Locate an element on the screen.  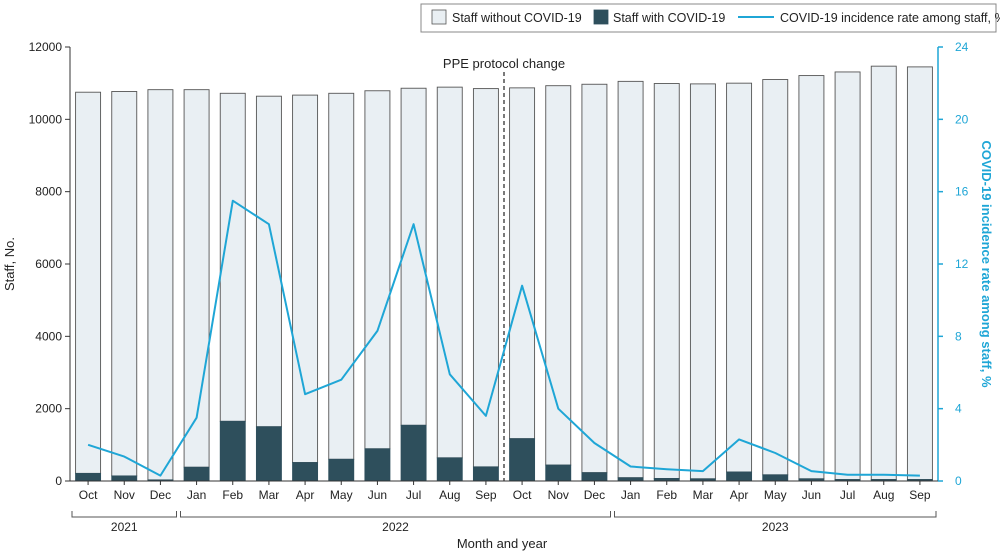
legend-label-with: Staff with COVID-19 is located at coordinates (669, 18).